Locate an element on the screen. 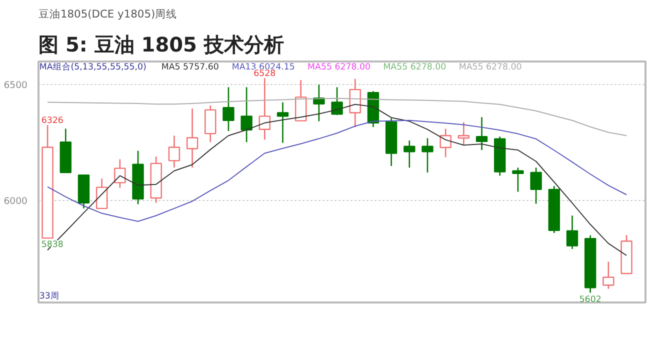 The height and width of the screenshot is (341, 660). y-tick-label: 6000 is located at coordinates (16, 202).